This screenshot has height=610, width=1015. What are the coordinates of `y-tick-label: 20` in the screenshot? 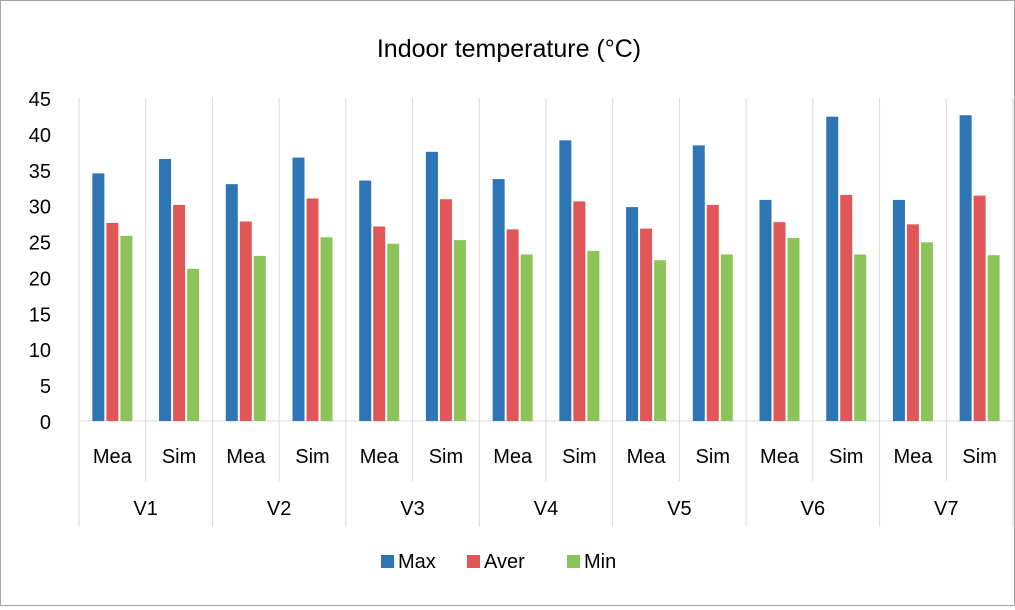 It's located at (40, 279).